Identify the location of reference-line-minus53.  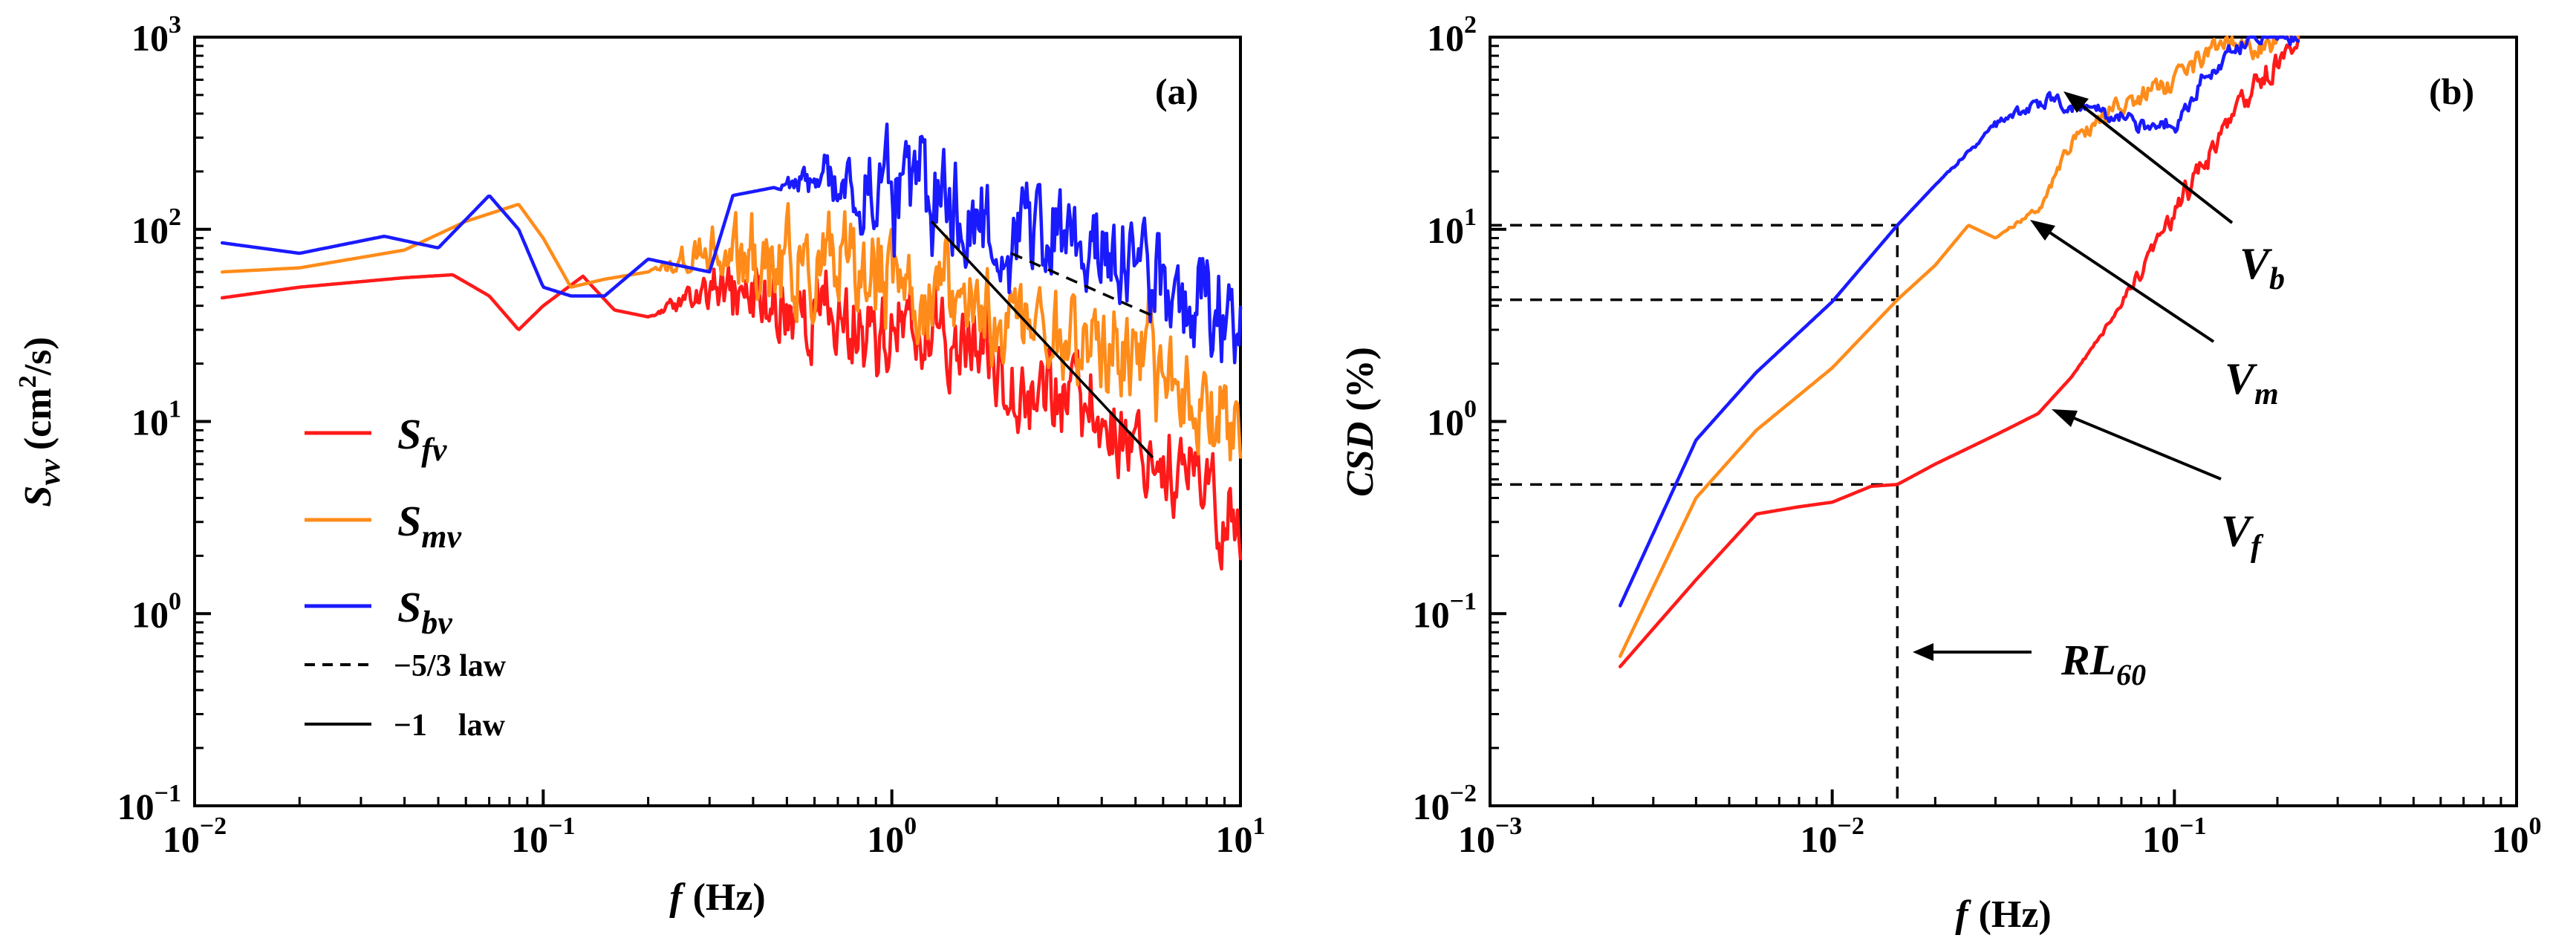
(1083, 285).